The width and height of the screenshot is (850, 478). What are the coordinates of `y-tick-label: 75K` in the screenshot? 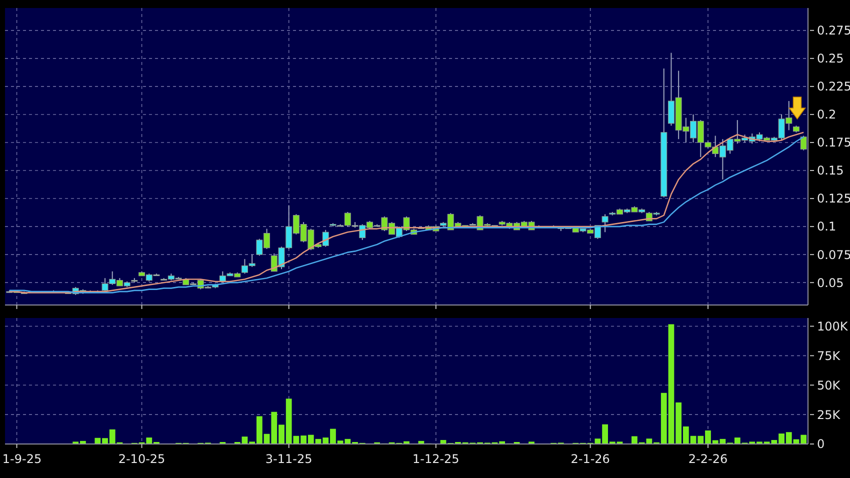 It's located at (829, 355).